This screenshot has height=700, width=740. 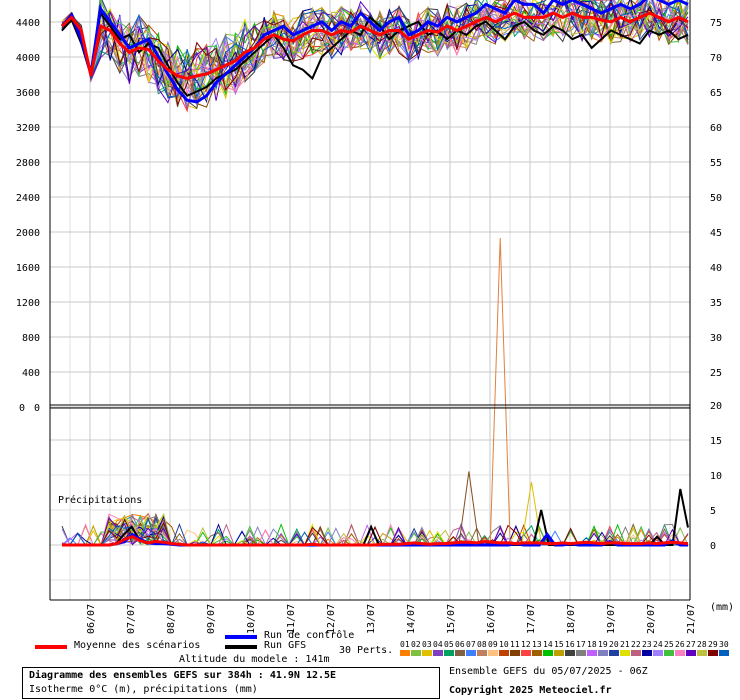 I want to click on y-precip-tick: 10, so click(x=716, y=476).